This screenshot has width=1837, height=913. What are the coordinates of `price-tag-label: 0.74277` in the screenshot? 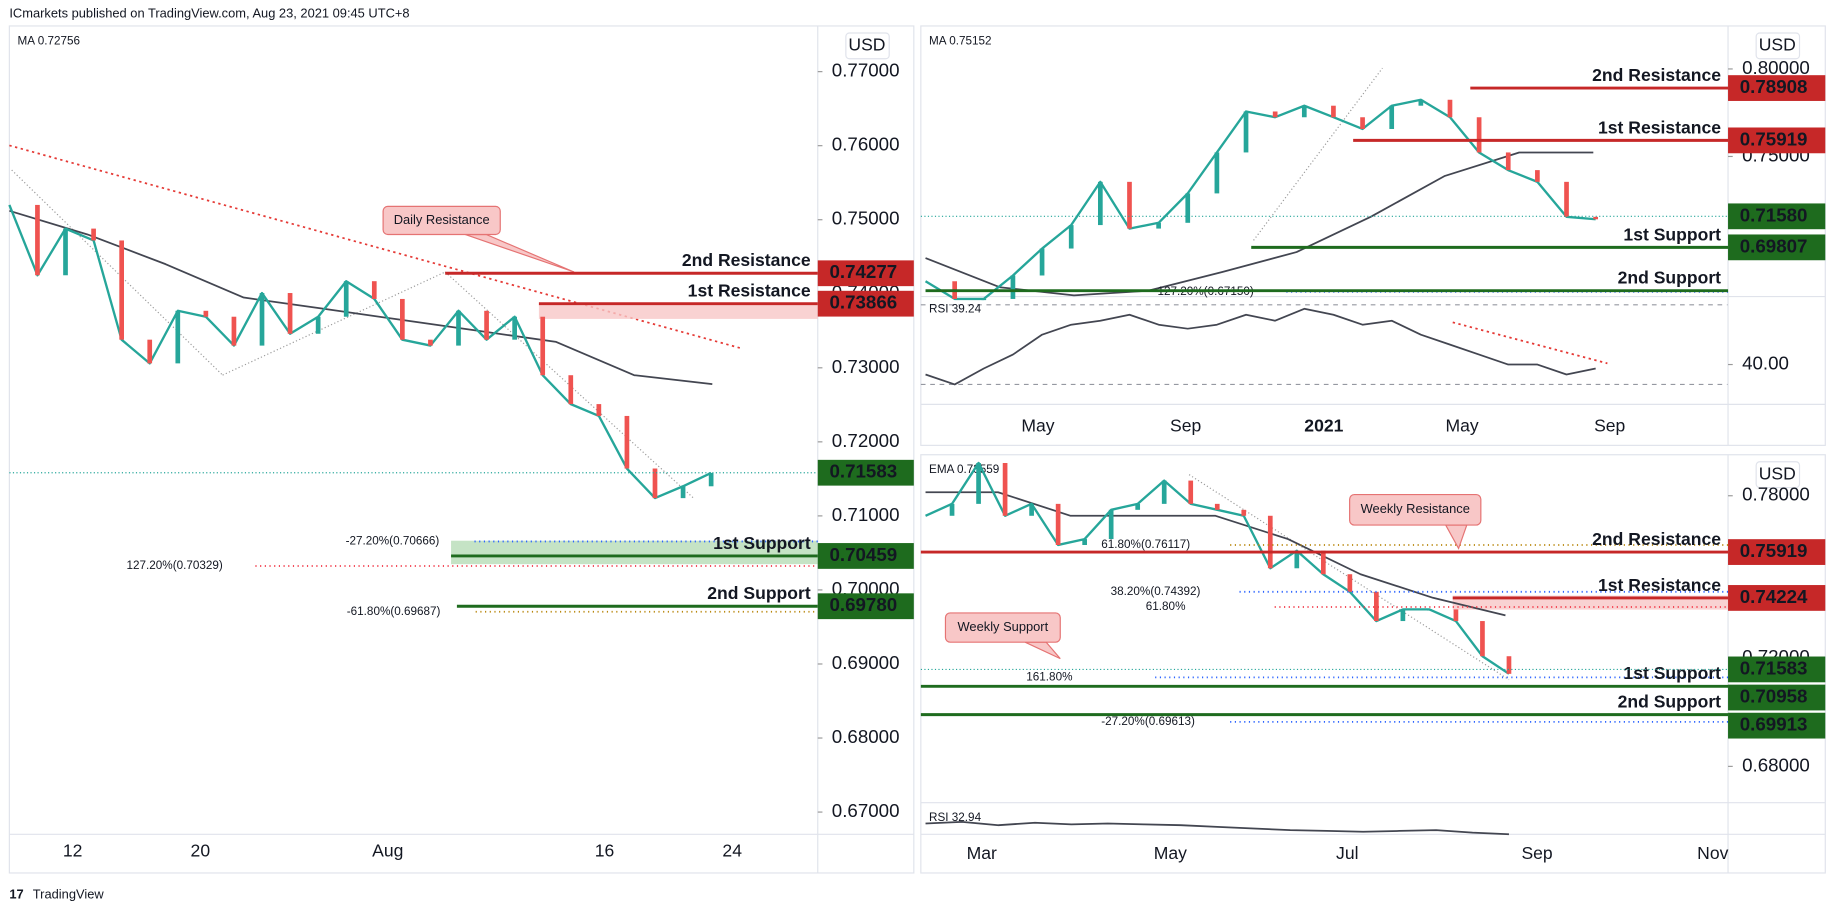 It's located at (863, 271).